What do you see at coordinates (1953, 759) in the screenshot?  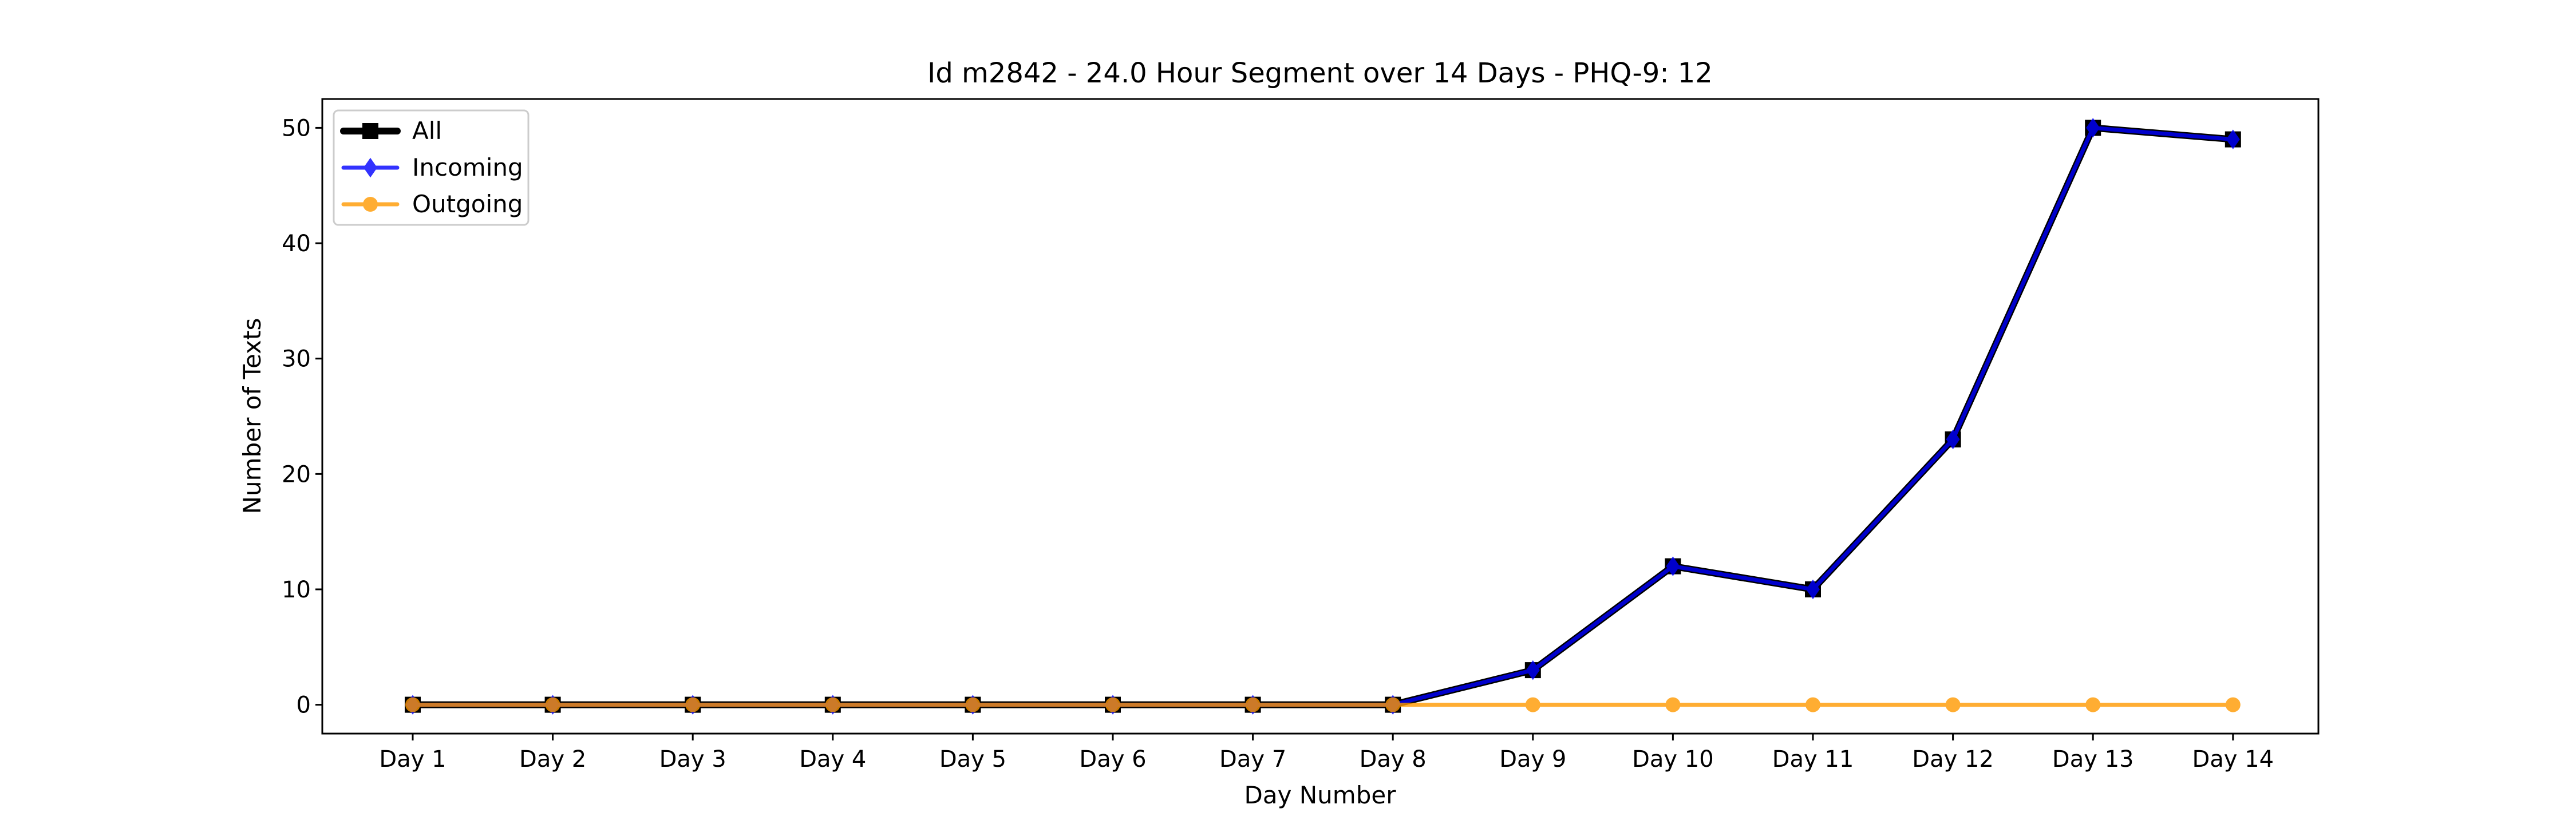 I see `x-tick-label: Day 12` at bounding box center [1953, 759].